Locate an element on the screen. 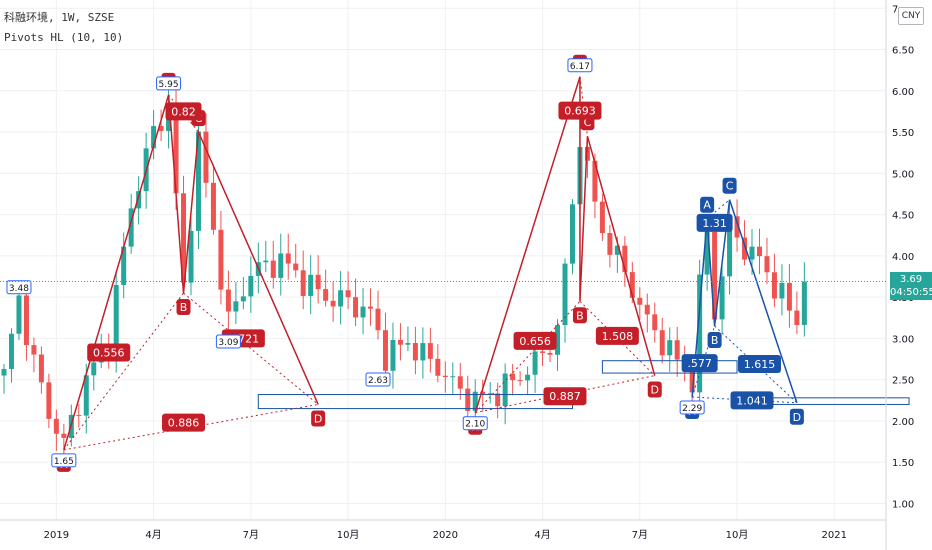 This screenshot has width=932, height=550. x-tick-label: 2021 is located at coordinates (834, 535).